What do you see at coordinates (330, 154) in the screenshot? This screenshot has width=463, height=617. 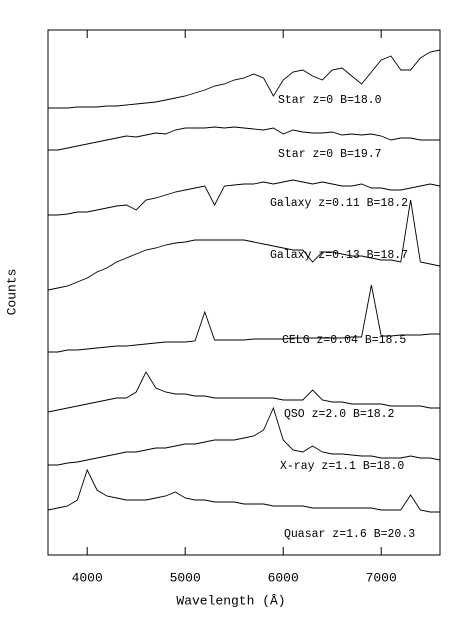 I see `spectrum-label: Star z=0 B=19.7` at bounding box center [330, 154].